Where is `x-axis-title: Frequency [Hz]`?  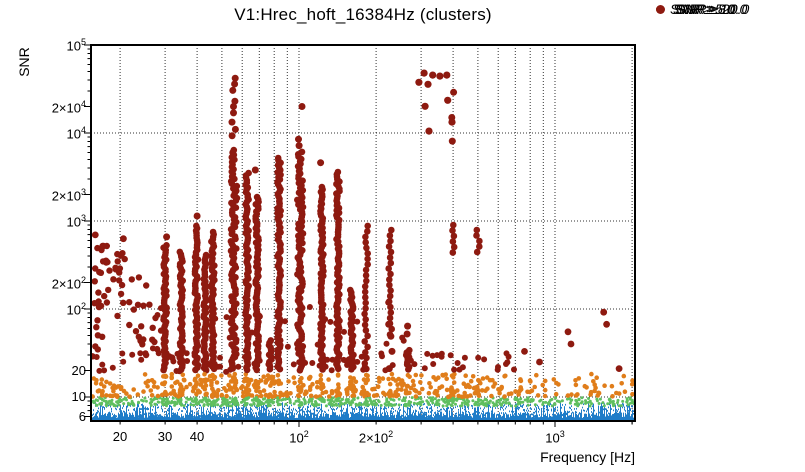 x-axis-title: Frequency [Hz] is located at coordinates (587, 457).